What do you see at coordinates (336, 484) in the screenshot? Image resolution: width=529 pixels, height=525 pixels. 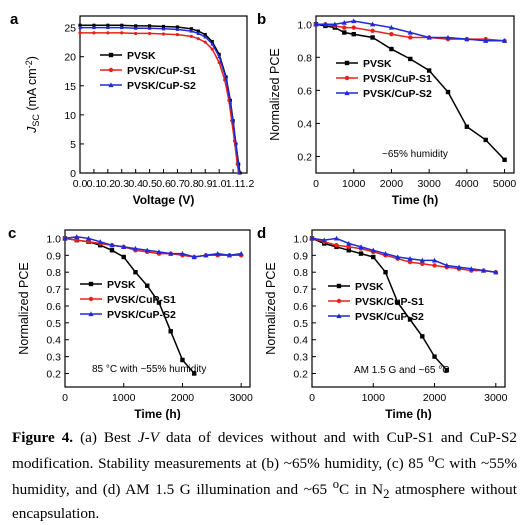 I see `caption-degree-2: o` at bounding box center [336, 484].